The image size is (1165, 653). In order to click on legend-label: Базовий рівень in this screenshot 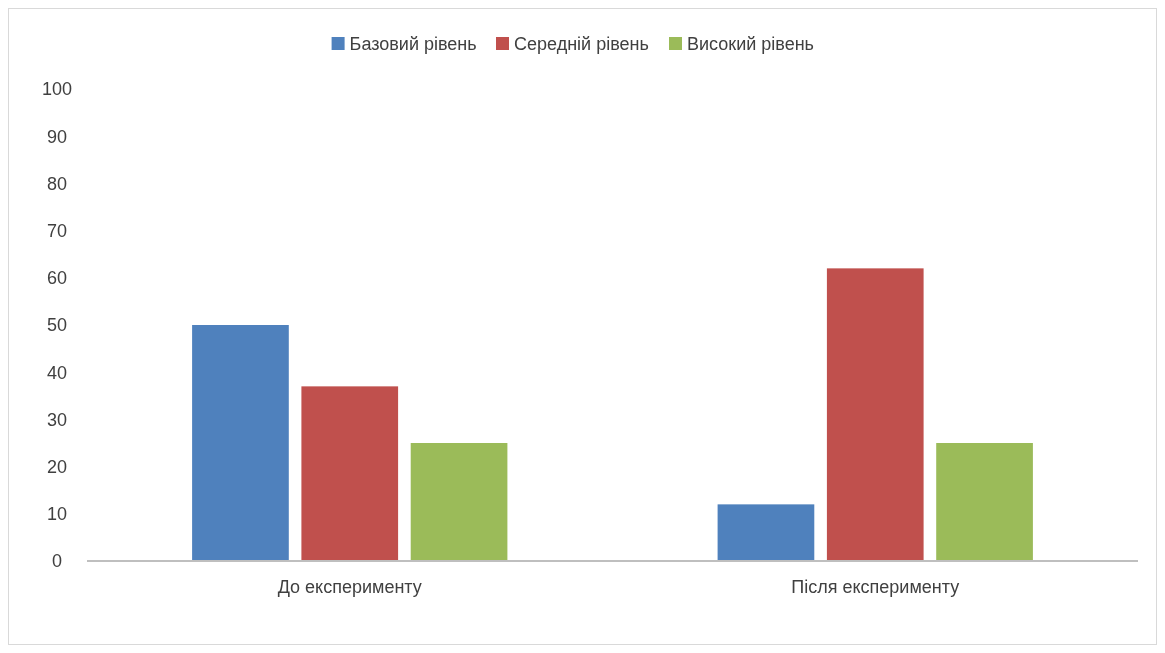, I will do `click(413, 44)`.